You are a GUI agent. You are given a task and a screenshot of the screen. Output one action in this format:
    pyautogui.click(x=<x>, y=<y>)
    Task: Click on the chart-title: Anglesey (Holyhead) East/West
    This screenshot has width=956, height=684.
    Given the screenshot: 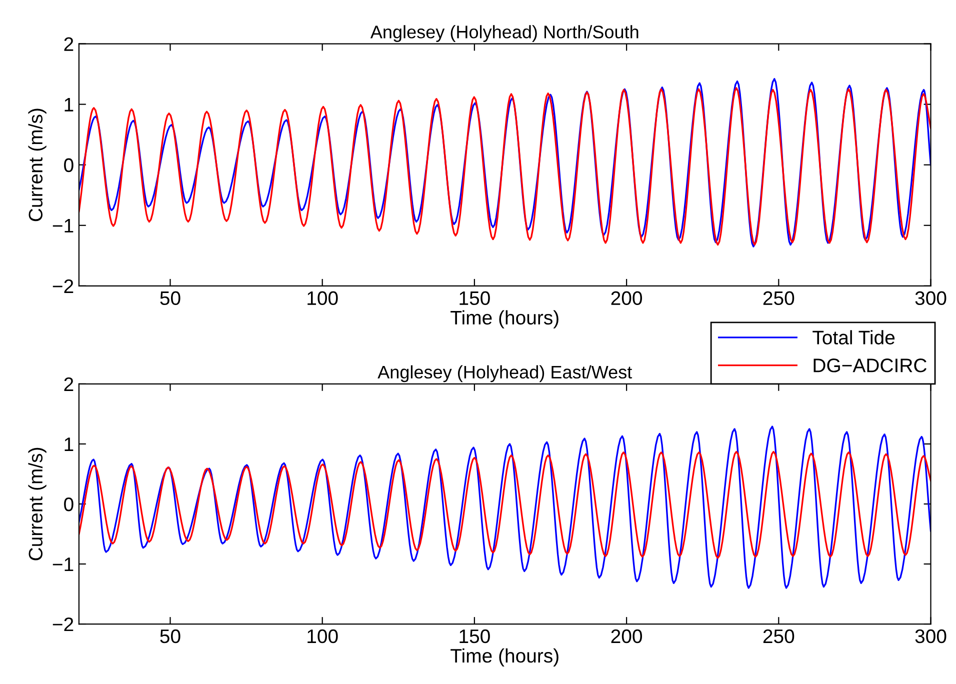 What is the action you would take?
    pyautogui.click(x=505, y=373)
    